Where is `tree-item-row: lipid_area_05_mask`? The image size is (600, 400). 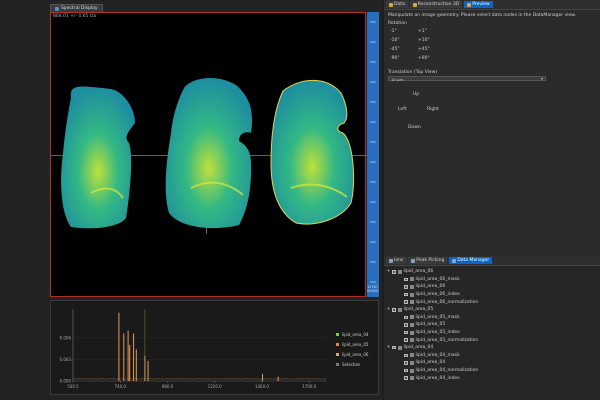 tree-item-row: lipid_area_05_mask is located at coordinates (493, 318).